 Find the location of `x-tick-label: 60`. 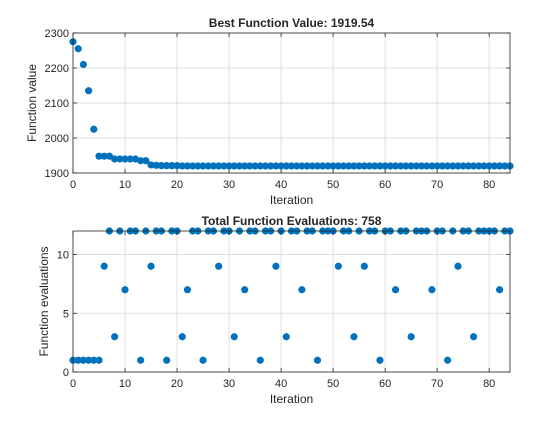

x-tick-label: 60 is located at coordinates (385, 185).